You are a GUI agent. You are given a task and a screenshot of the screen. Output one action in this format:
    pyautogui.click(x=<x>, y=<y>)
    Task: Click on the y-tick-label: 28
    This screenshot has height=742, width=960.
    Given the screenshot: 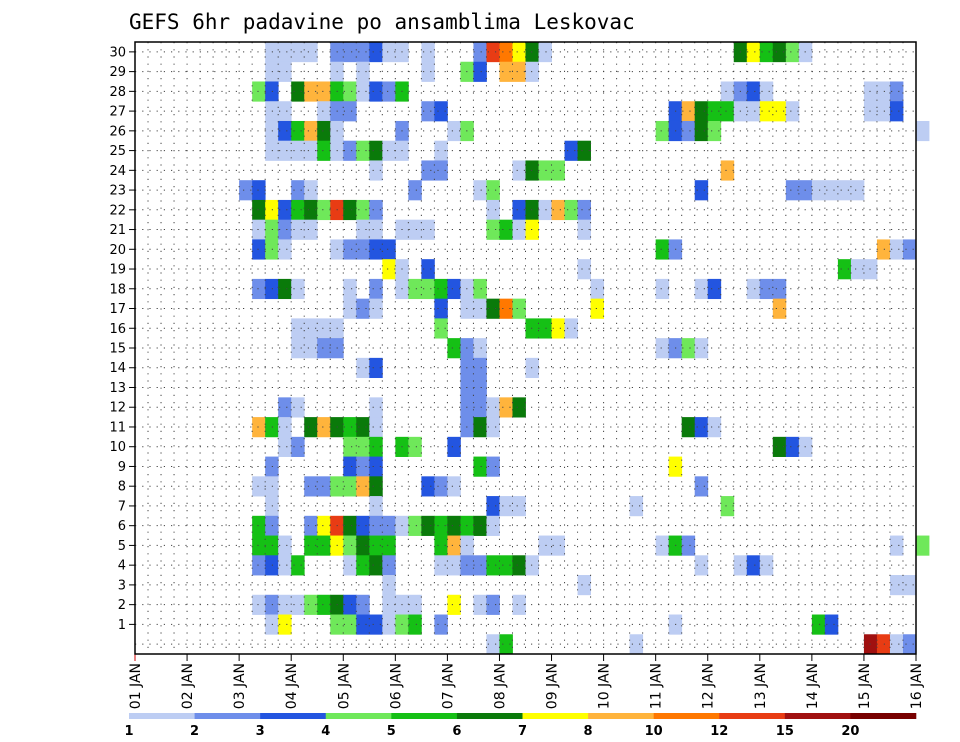 What is the action you would take?
    pyautogui.click(x=117, y=92)
    